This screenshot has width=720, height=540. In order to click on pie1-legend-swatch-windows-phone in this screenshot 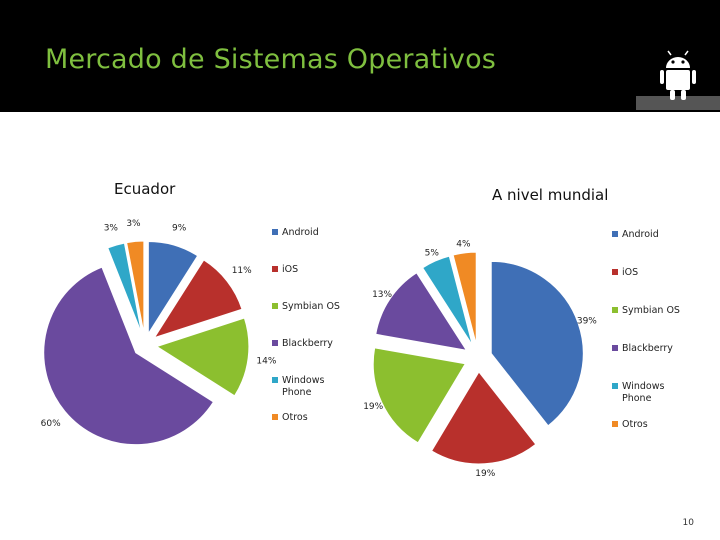, I will do `click(275, 380)`.